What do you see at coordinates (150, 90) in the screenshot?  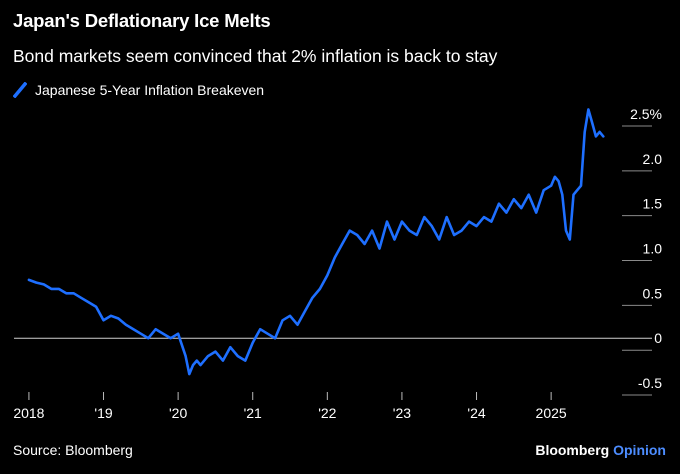 I see `legend-label: Japanese 5-Year Inflation Breakeven` at bounding box center [150, 90].